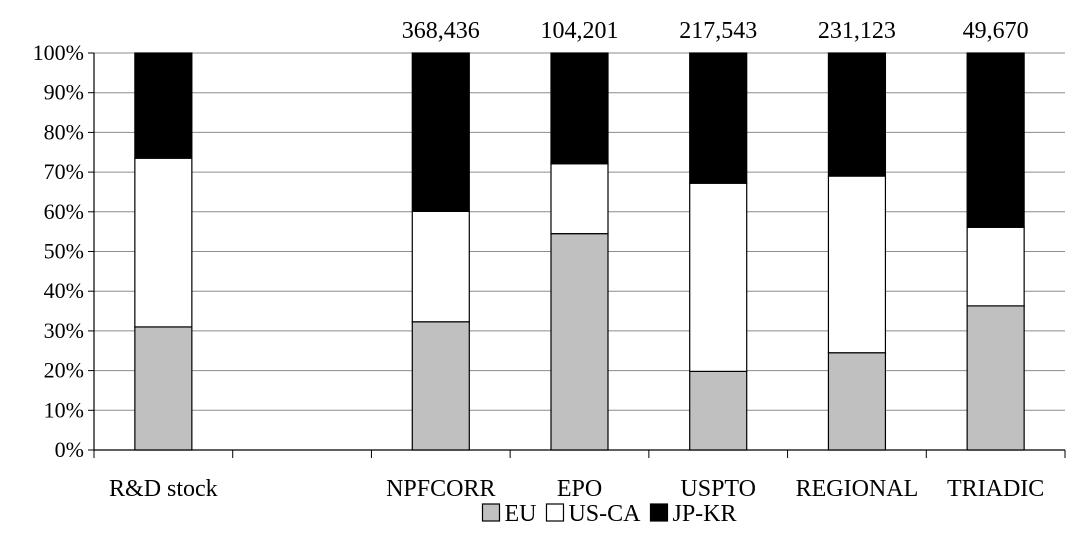  I want to click on bar-total-label: 217,543, so click(718, 31).